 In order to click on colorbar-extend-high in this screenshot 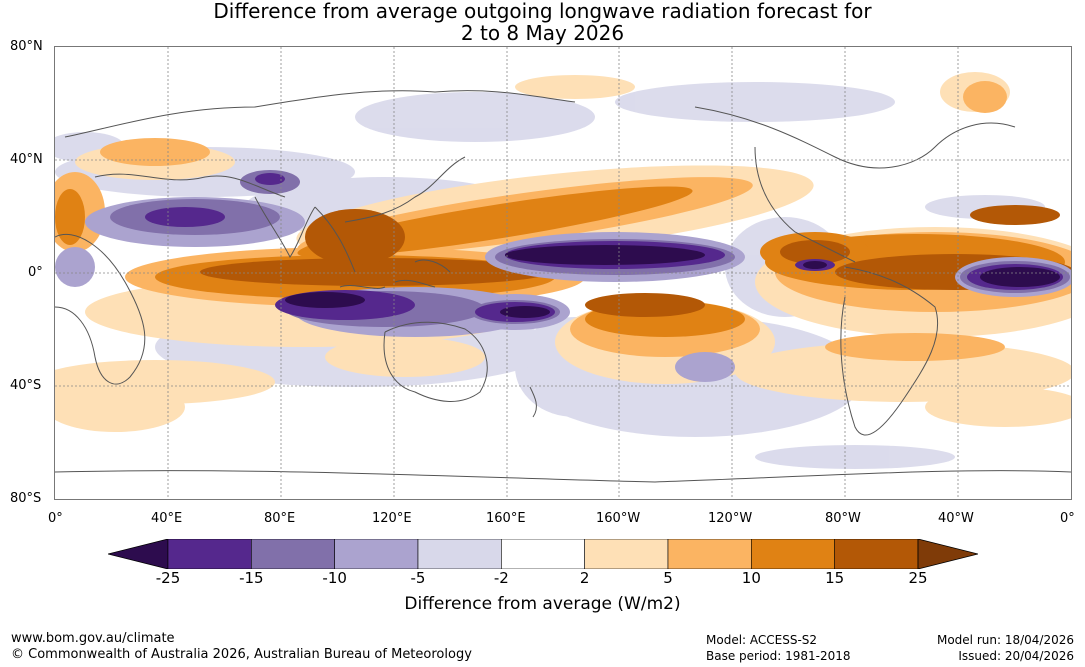, I will do `click(948, 554)`.